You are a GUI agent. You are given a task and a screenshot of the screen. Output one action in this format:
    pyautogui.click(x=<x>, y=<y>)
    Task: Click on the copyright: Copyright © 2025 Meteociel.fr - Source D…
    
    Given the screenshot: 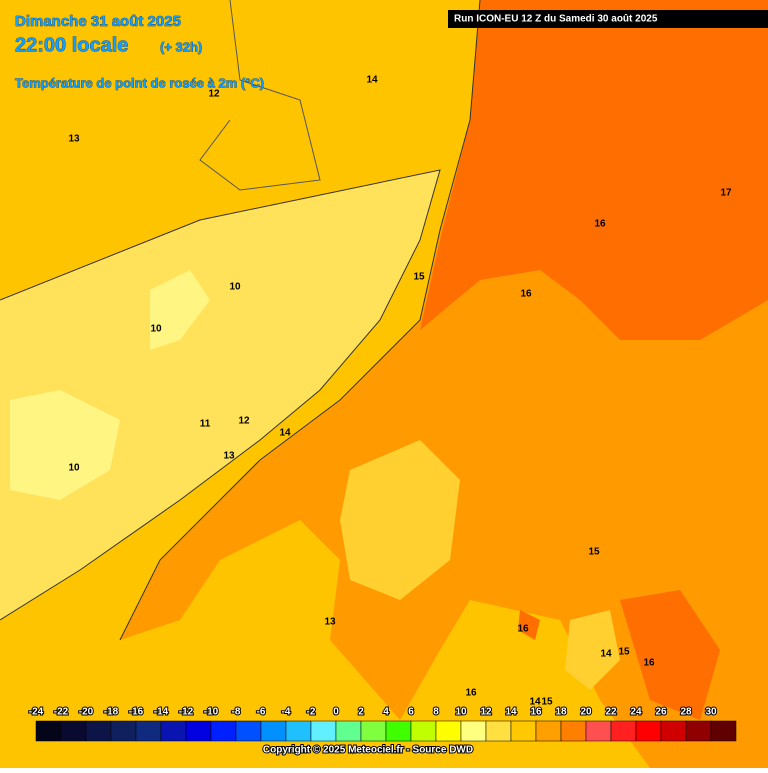 What is the action you would take?
    pyautogui.click(x=368, y=750)
    